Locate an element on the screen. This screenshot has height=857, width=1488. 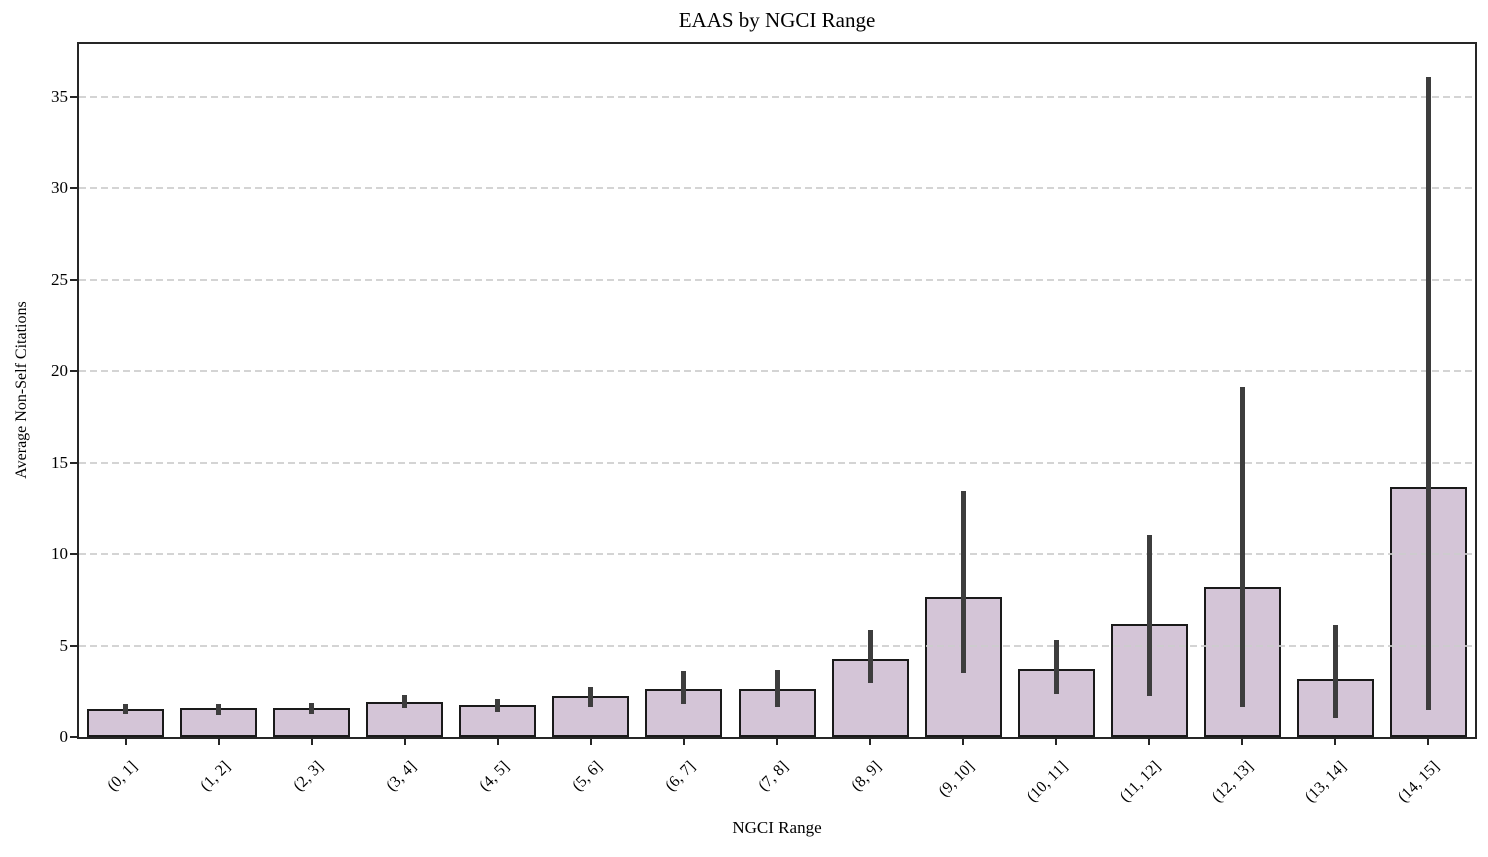
x-tick-label-text: (11, 12] is located at coordinates (1140, 782).